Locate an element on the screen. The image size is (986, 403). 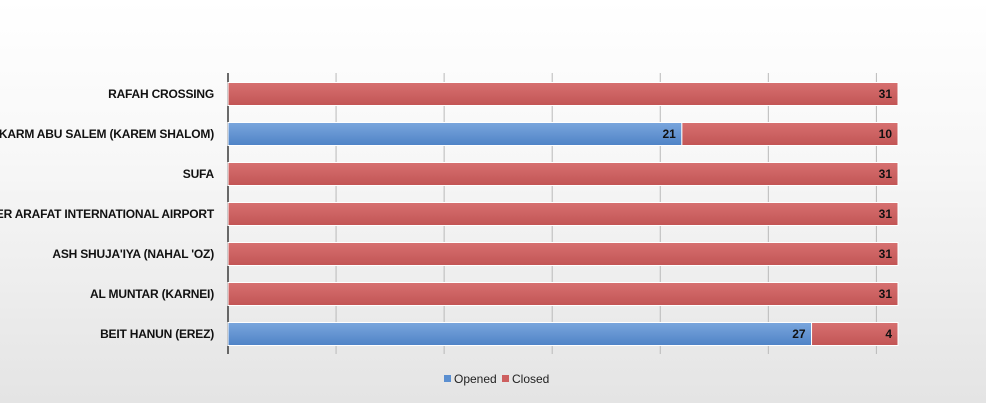
legend-swatch-opened is located at coordinates (447, 378).